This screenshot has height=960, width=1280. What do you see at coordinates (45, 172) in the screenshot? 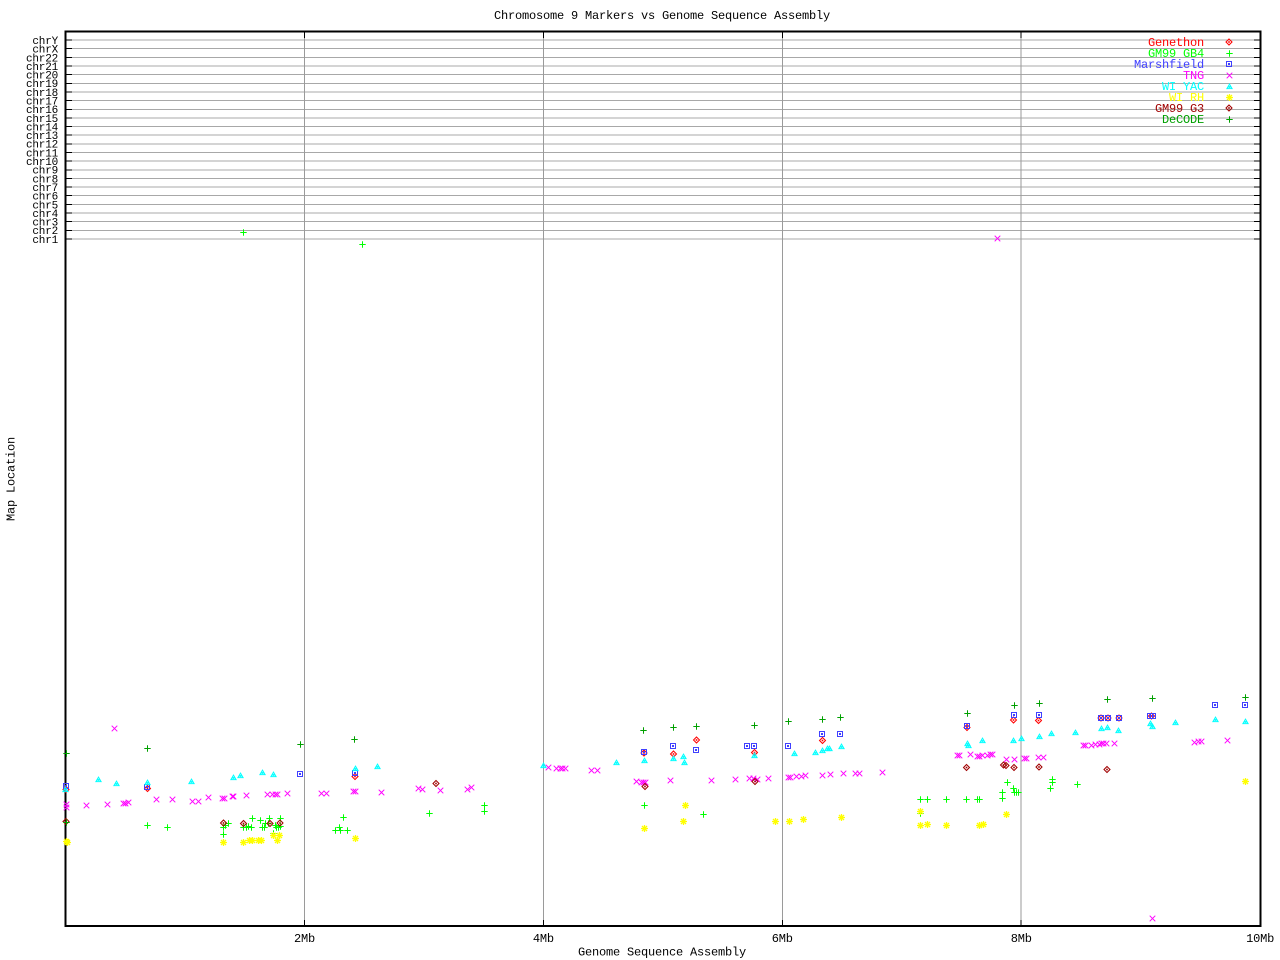
I see `svg-text: chr9` at bounding box center [45, 172].